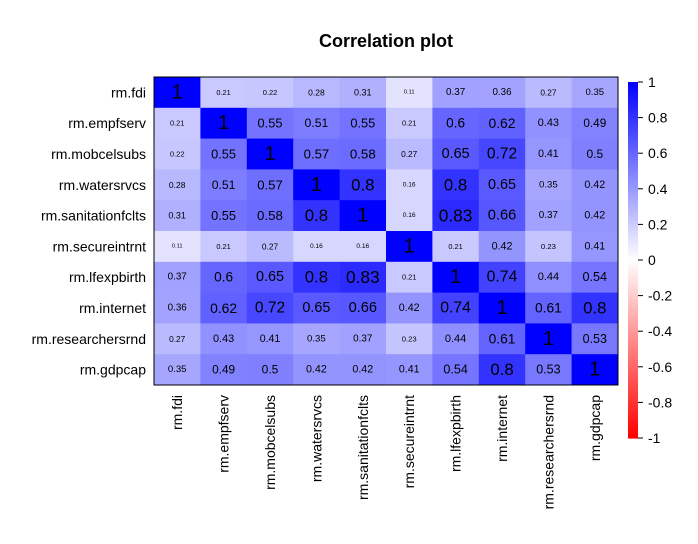 The height and width of the screenshot is (544, 698). Describe the element at coordinates (658, 153) in the screenshot. I see `legend-tick-label: 0.6` at that location.